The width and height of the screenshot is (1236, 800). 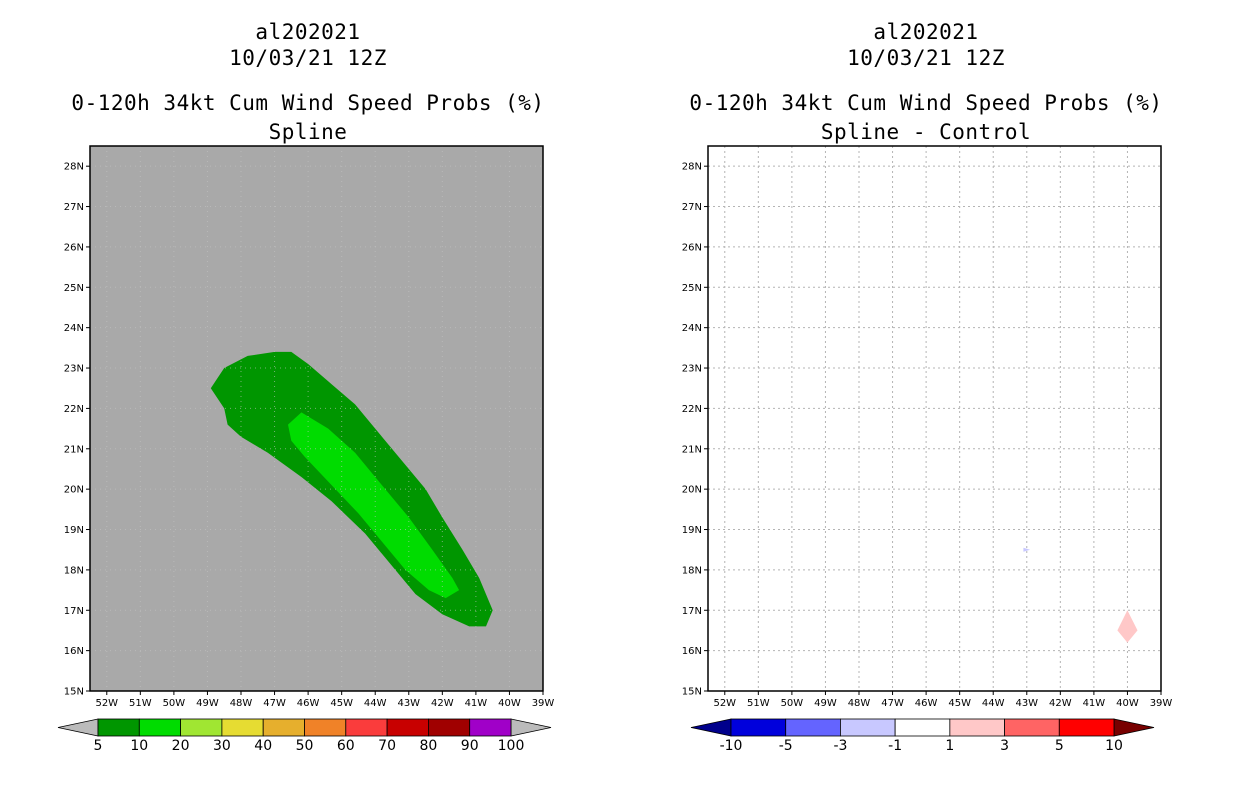 What do you see at coordinates (74, 409) in the screenshot?
I see `left-ytick-label: 22N` at bounding box center [74, 409].